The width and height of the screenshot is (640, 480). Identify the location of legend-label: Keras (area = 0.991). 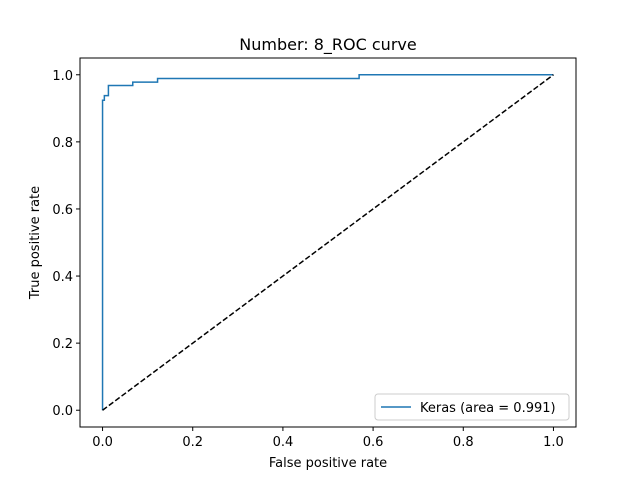
(488, 408).